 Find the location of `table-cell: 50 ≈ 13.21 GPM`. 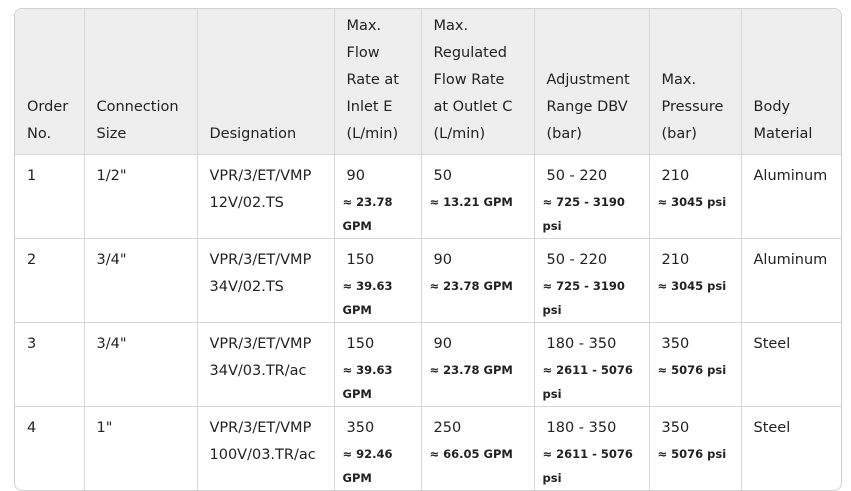

table-cell: 50 ≈ 13.21 GPM is located at coordinates (477, 196).